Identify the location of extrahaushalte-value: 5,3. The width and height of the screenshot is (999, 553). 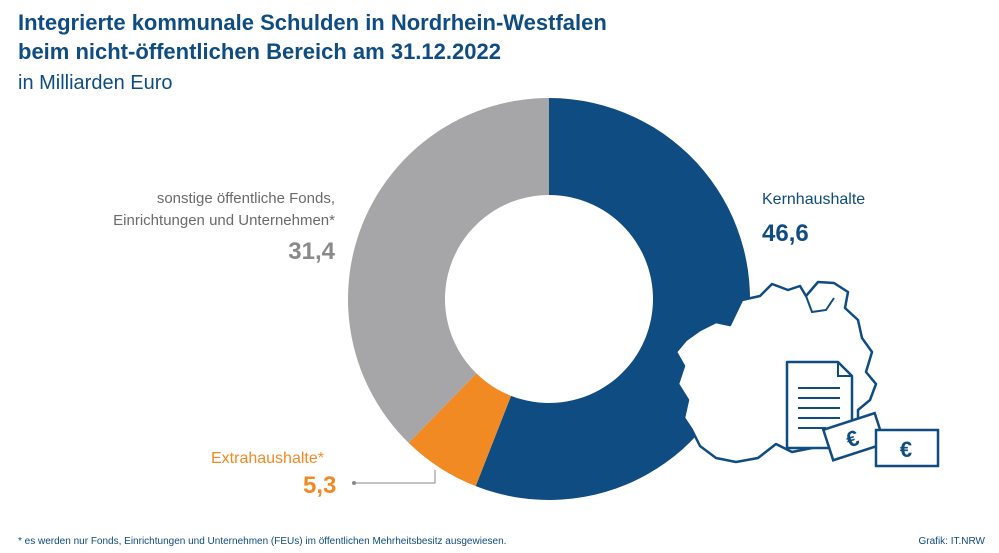
(320, 485).